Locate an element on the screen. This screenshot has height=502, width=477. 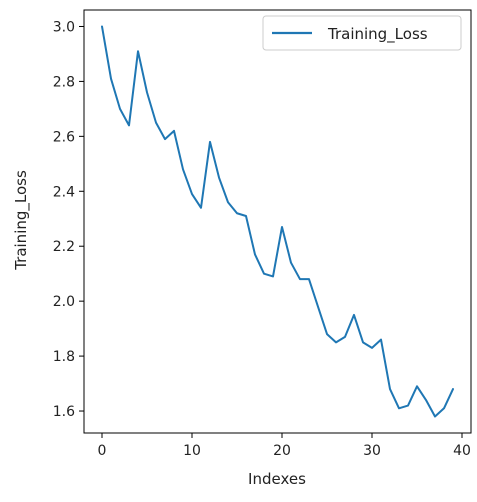
x-tick-label: 20 is located at coordinates (282, 451).